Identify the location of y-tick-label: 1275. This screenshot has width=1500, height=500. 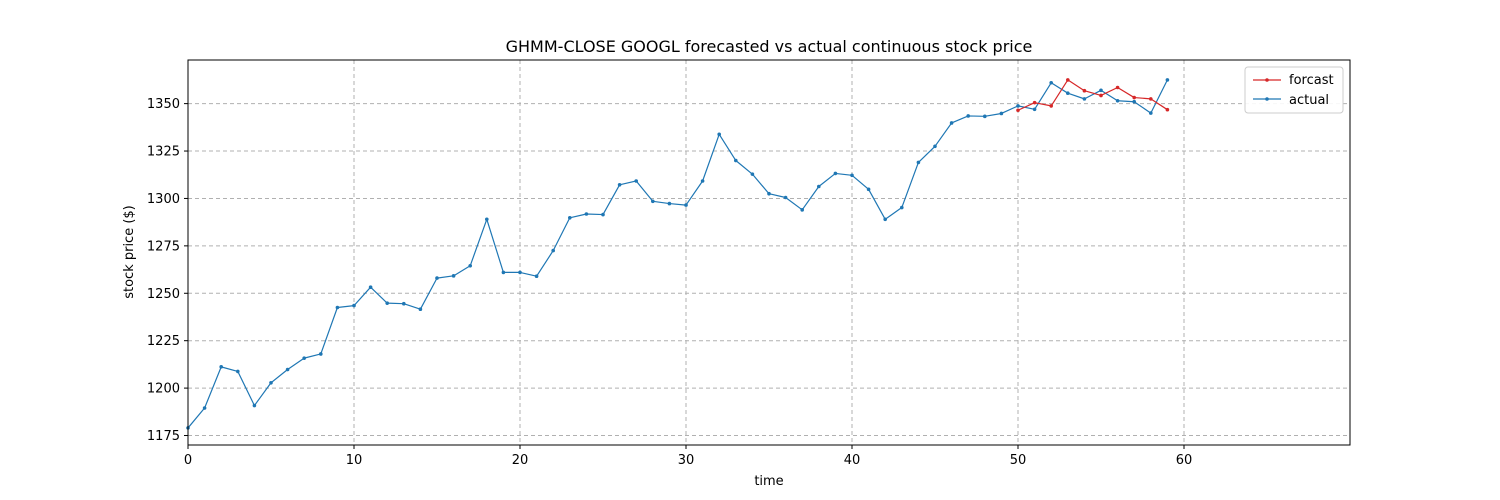
(163, 246).